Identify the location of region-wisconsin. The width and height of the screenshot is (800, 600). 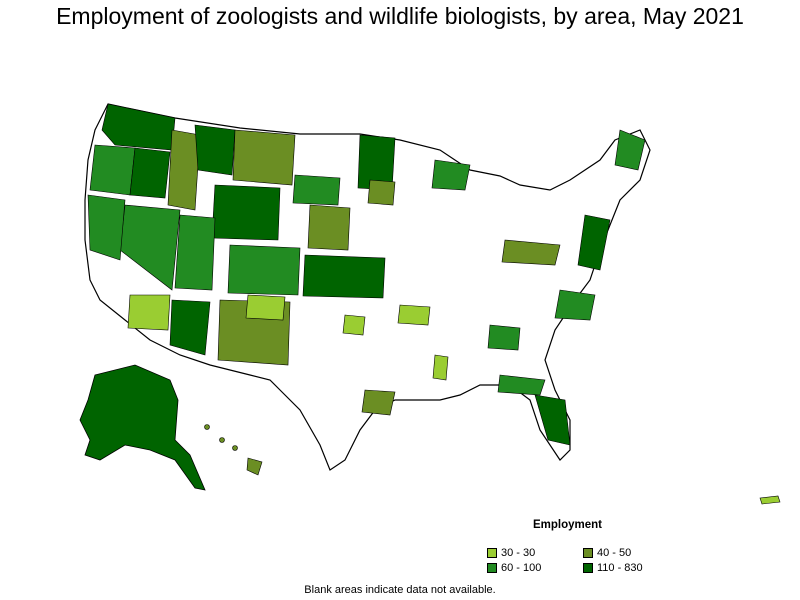
(381, 192).